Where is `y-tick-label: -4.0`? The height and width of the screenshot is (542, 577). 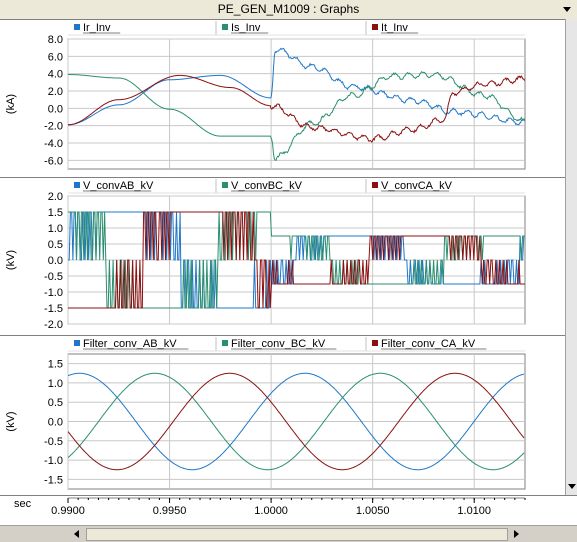
y-tick-label: -4.0 is located at coordinates (53, 144).